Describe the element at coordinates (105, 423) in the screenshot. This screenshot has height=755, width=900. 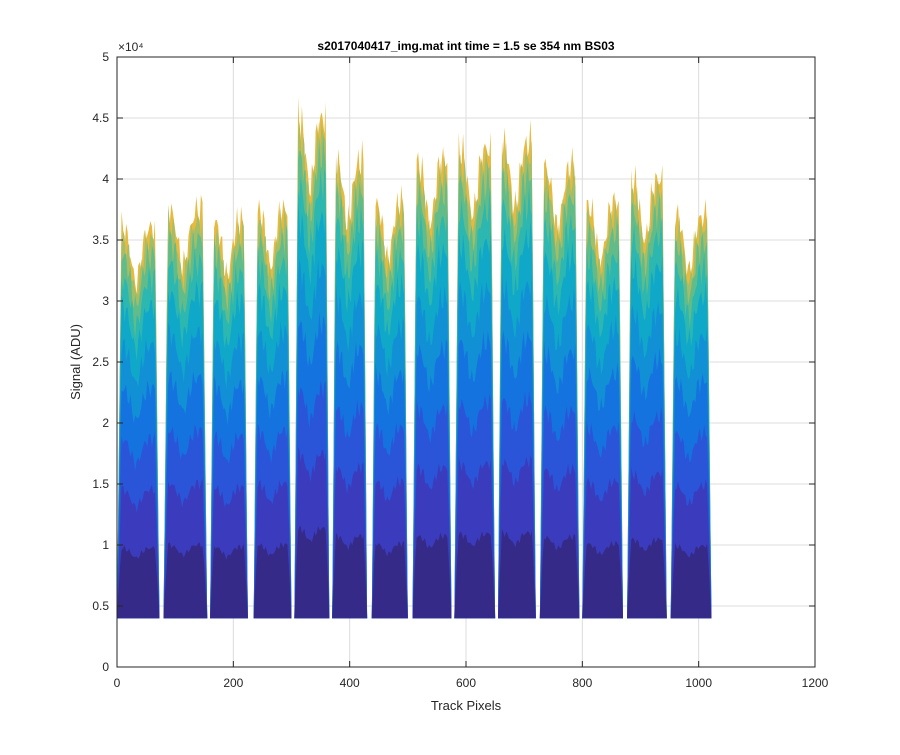
I see `y-tick-label-4: 2` at that location.